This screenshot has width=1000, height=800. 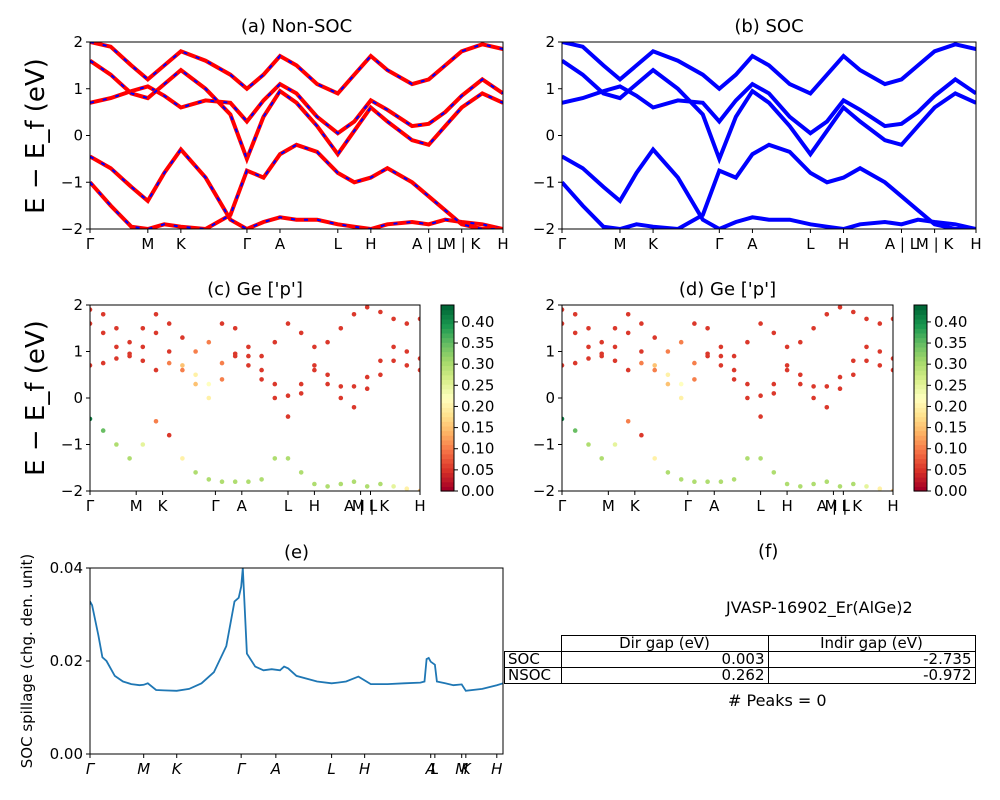 I want to click on y-tick-label: 0, so click(x=550, y=398).